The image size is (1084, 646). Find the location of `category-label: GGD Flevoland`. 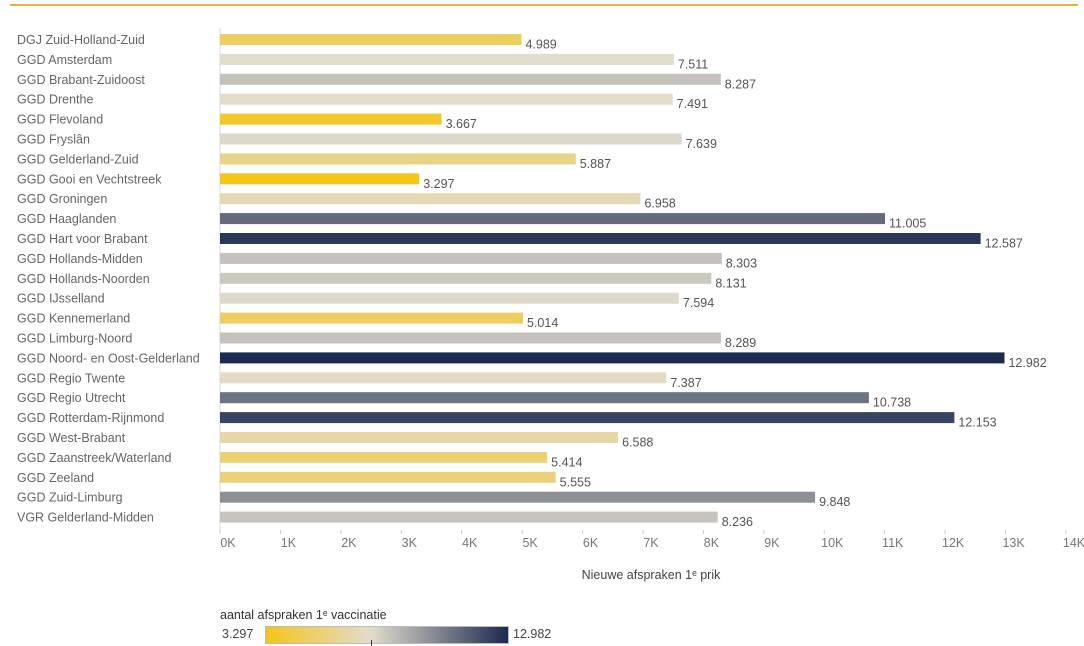

category-label: GGD Flevoland is located at coordinates (60, 120).